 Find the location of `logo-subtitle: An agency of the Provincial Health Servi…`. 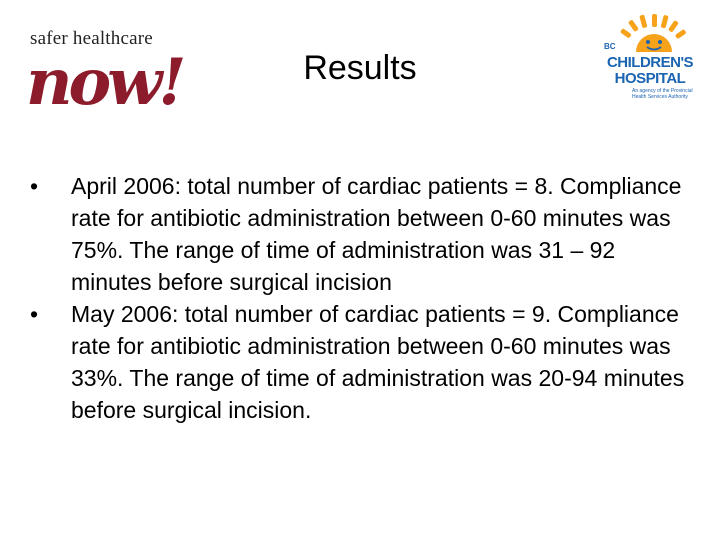

logo-subtitle: An agency of the Provincial Health Servi… is located at coordinates (662, 94).